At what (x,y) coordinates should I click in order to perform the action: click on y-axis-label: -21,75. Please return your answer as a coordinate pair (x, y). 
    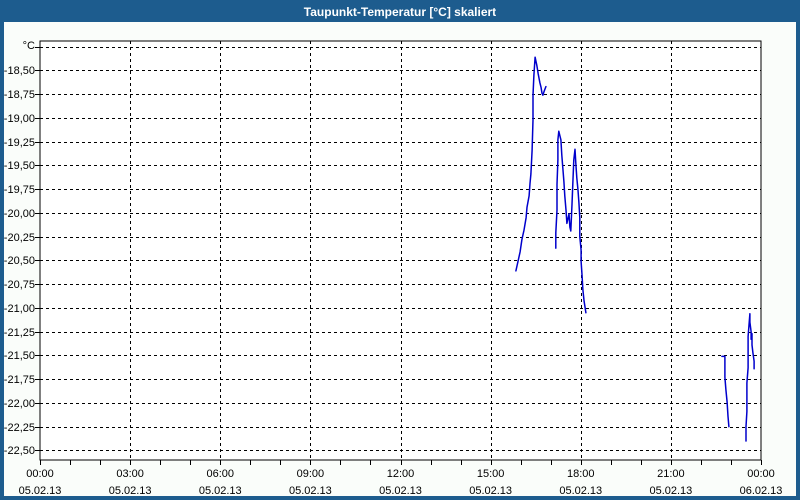
    Looking at the image, I should click on (19, 380).